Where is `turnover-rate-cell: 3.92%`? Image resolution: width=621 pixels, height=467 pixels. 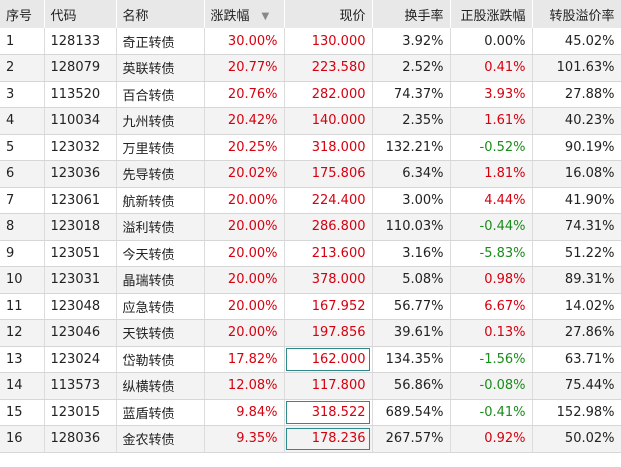
turnover-rate-cell: 3.92% is located at coordinates (411, 41).